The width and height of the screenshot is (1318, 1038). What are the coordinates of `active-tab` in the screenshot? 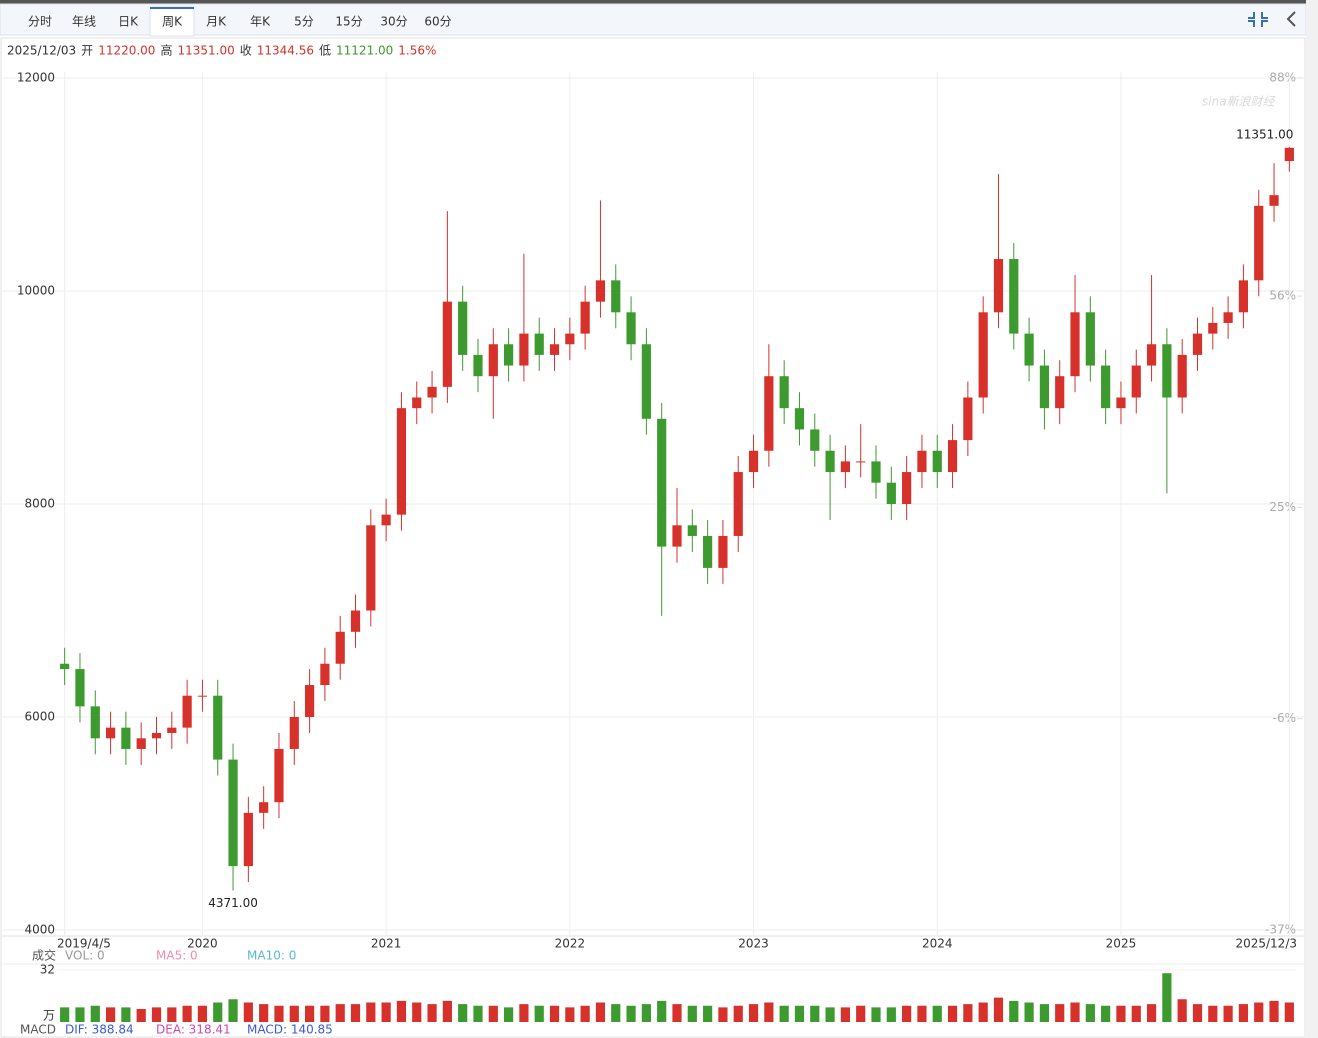 It's located at (172, 21).